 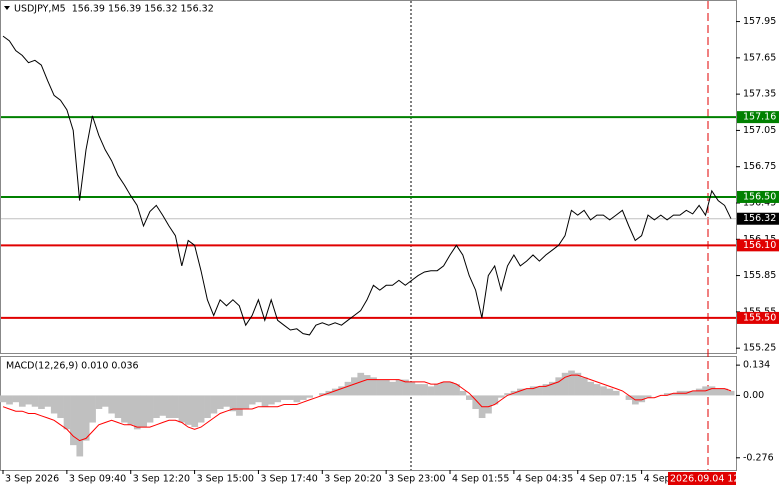 What do you see at coordinates (759, 311) in the screenshot?
I see `y-tick-label: 155.55` at bounding box center [759, 311].